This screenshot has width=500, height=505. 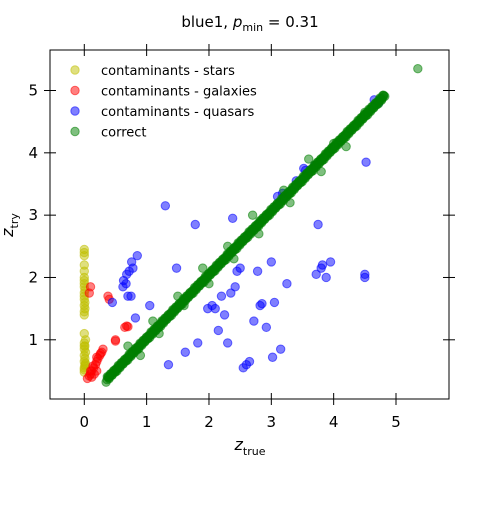 I want to click on x-tick-label: 0, so click(x=85, y=422).